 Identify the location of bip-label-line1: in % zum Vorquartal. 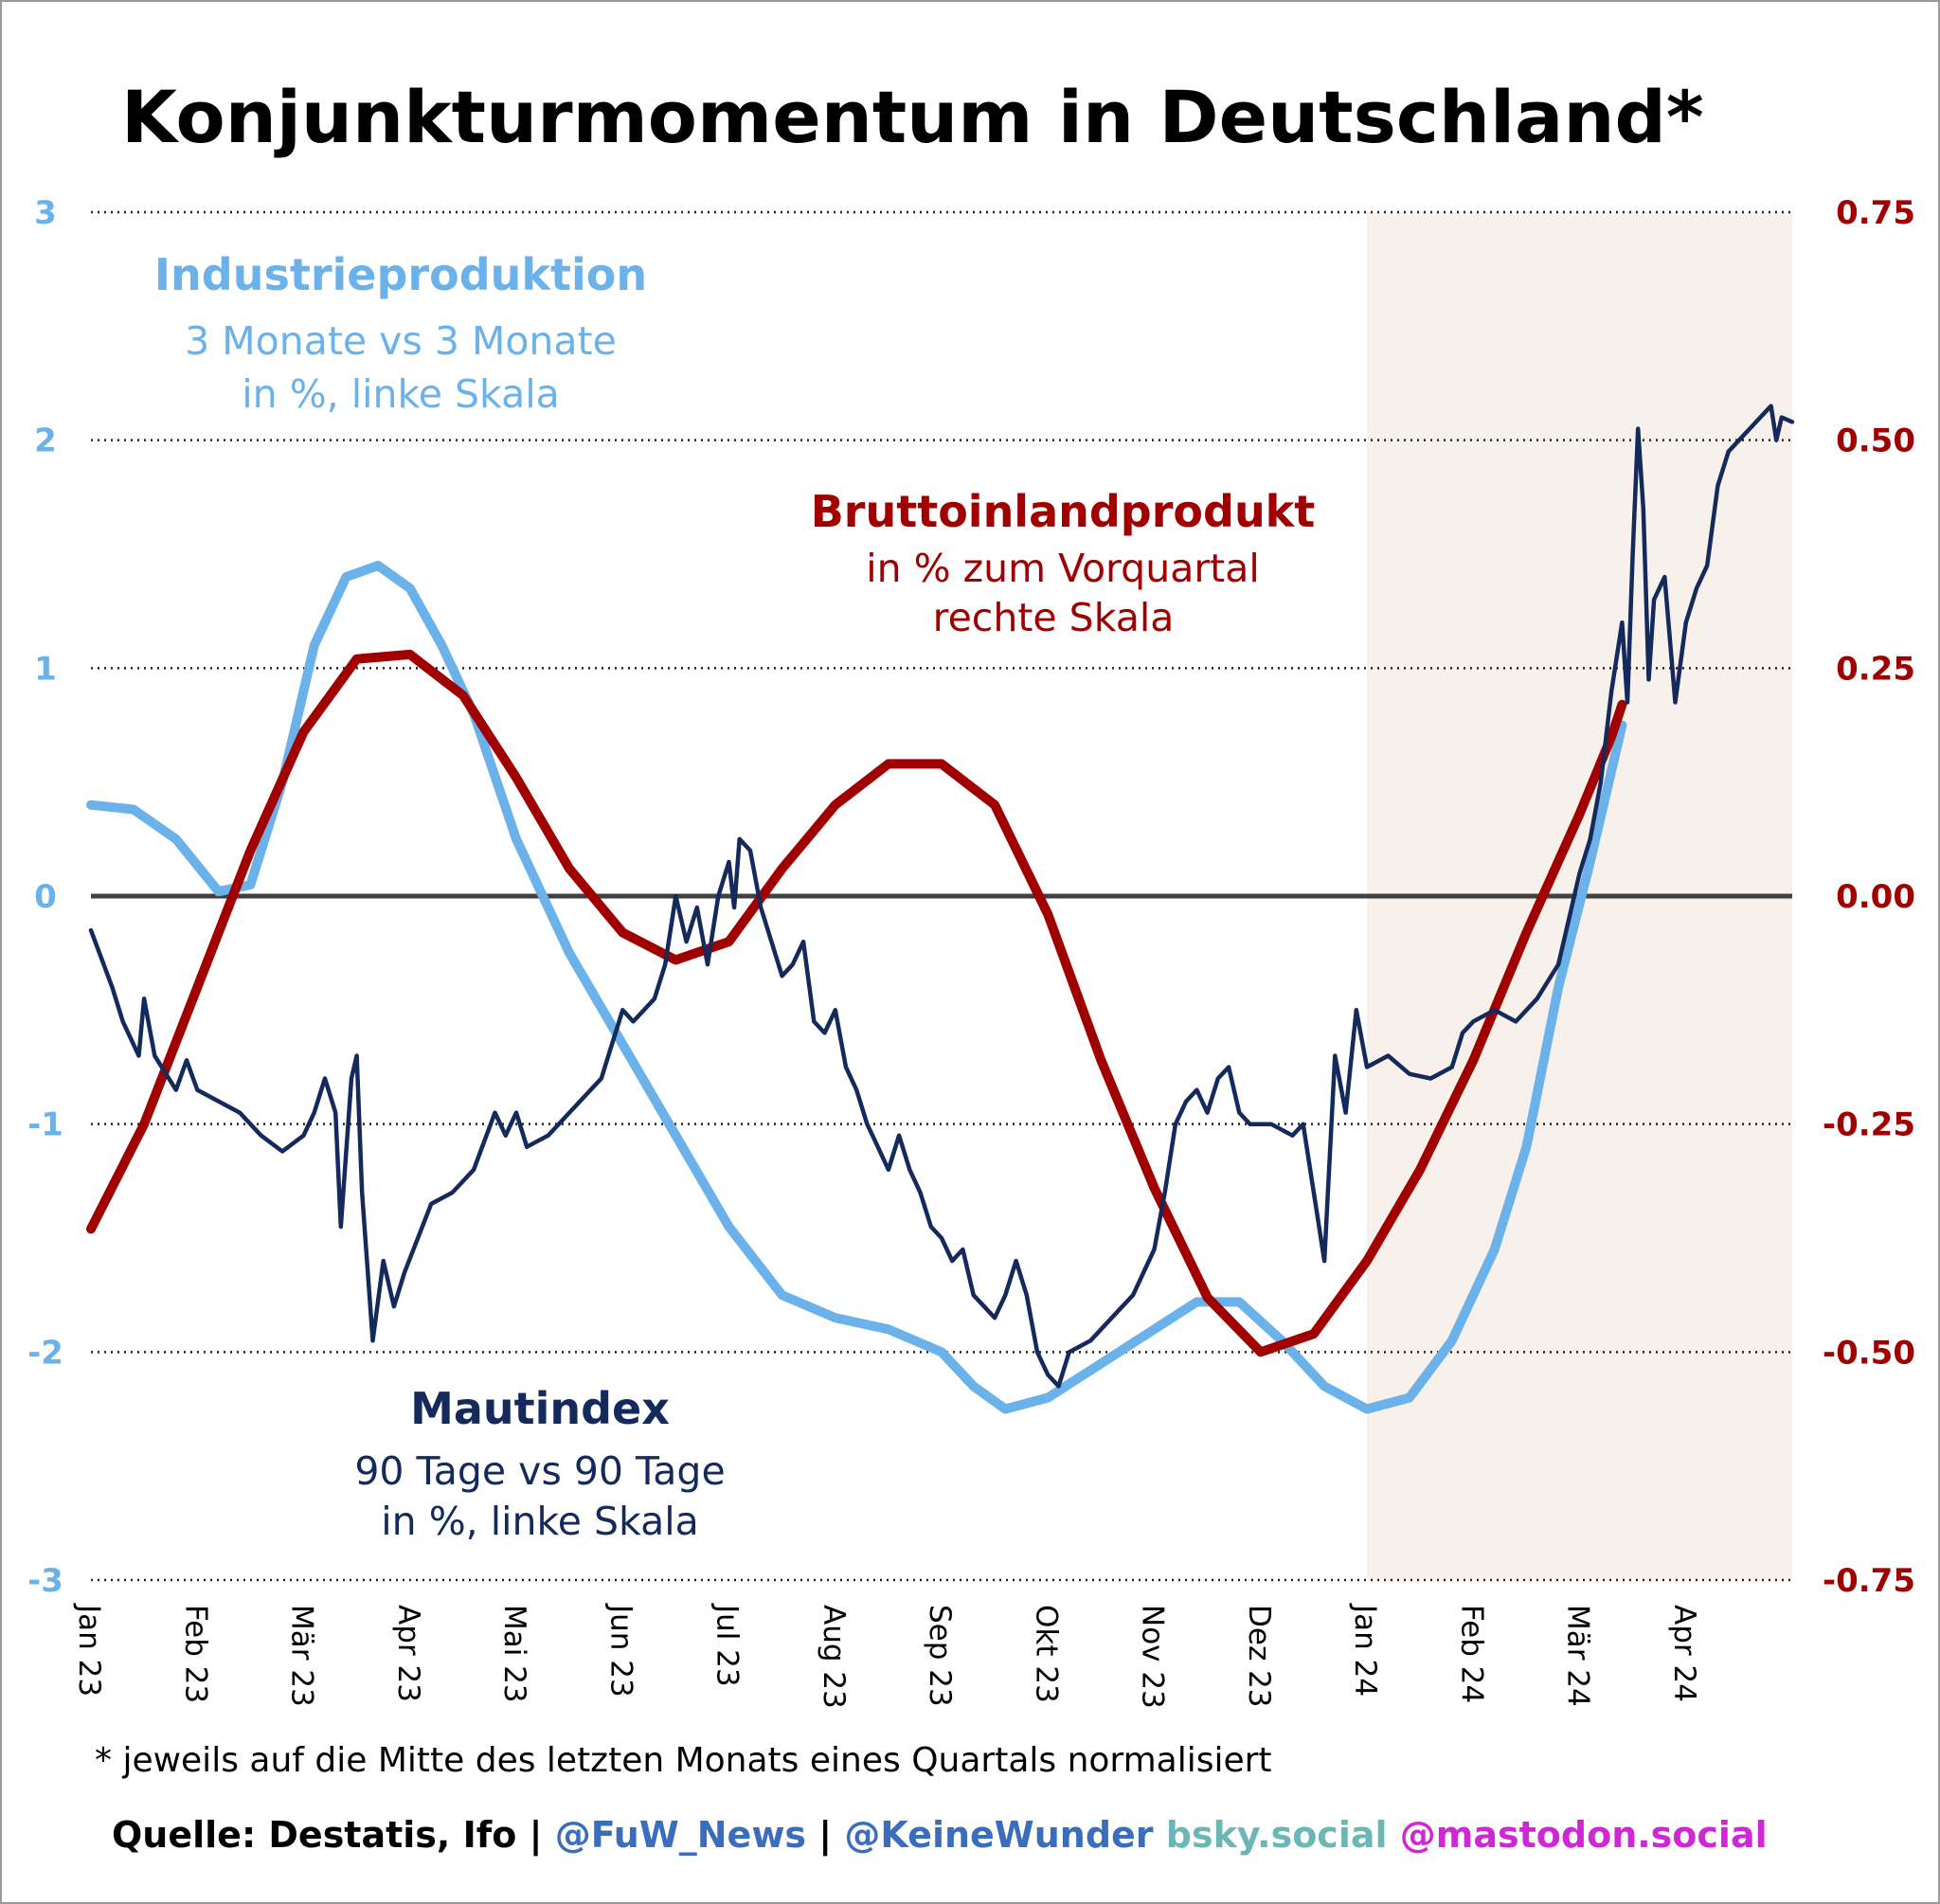
(1063, 568).